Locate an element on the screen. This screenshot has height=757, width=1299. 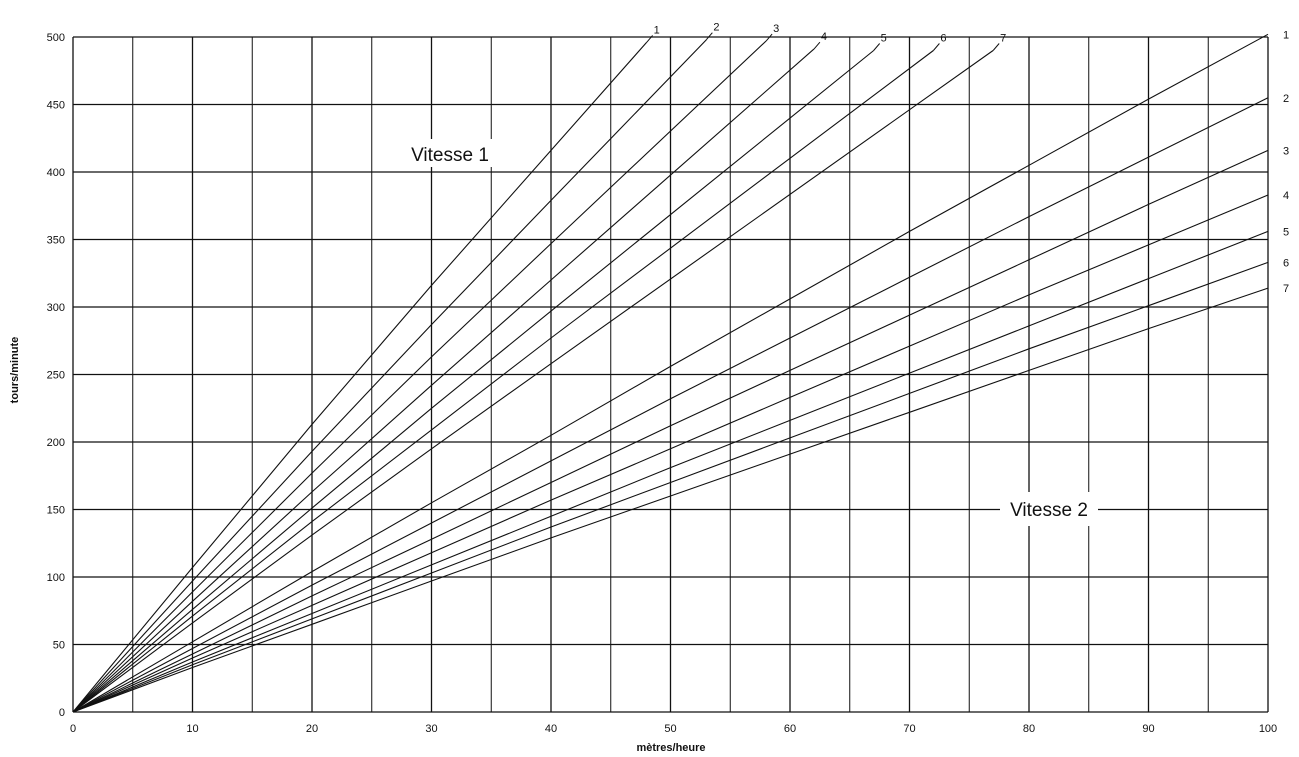
y-tick-label: 200 is located at coordinates (56, 443).